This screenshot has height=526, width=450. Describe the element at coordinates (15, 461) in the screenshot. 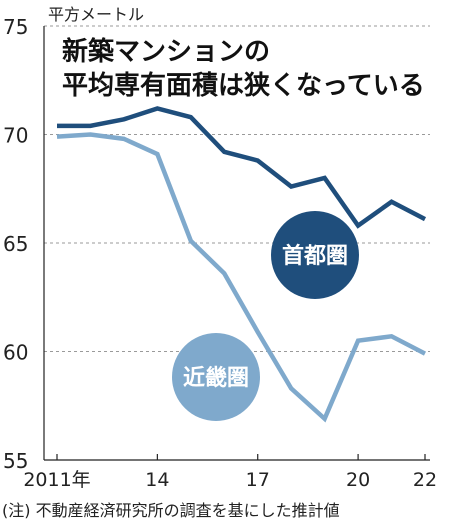

I see `y-tick-label-55: 55` at that location.